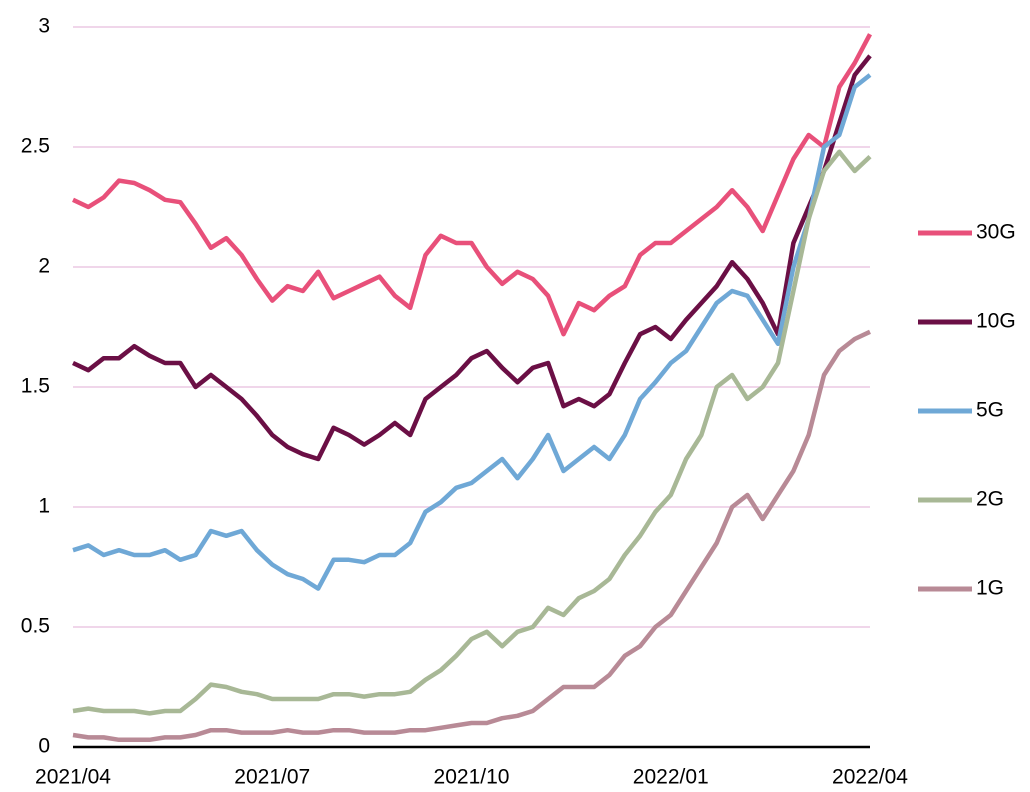 The width and height of the screenshot is (1030, 792). Describe the element at coordinates (990, 588) in the screenshot. I see `legend-label: 1G` at that location.